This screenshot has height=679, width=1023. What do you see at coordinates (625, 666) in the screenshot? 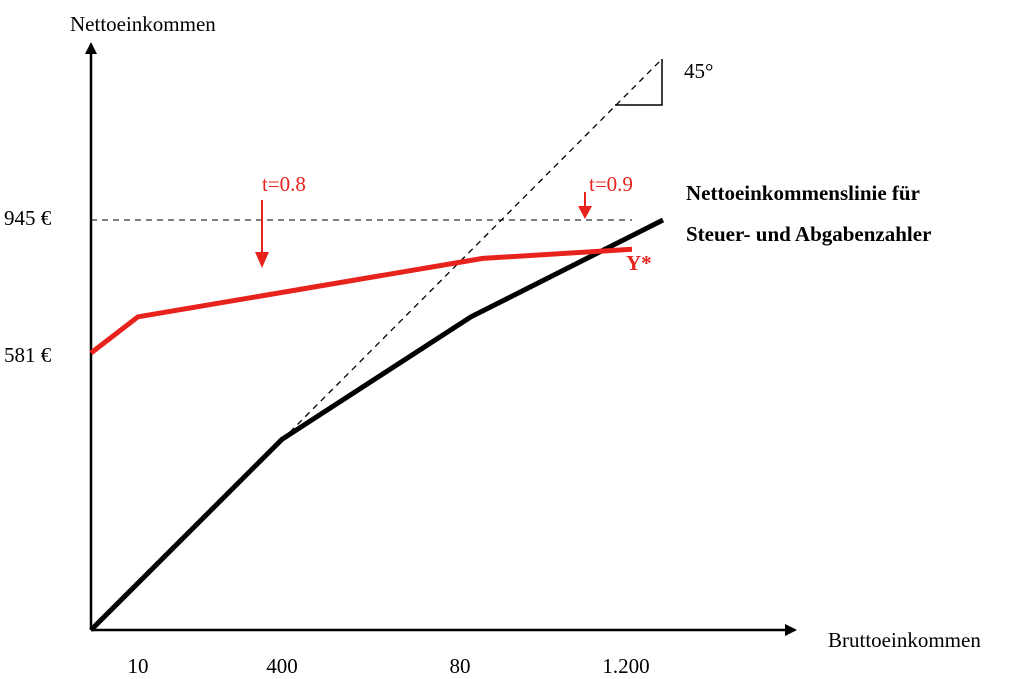
I see `x-tick-label: 1.200` at bounding box center [625, 666].